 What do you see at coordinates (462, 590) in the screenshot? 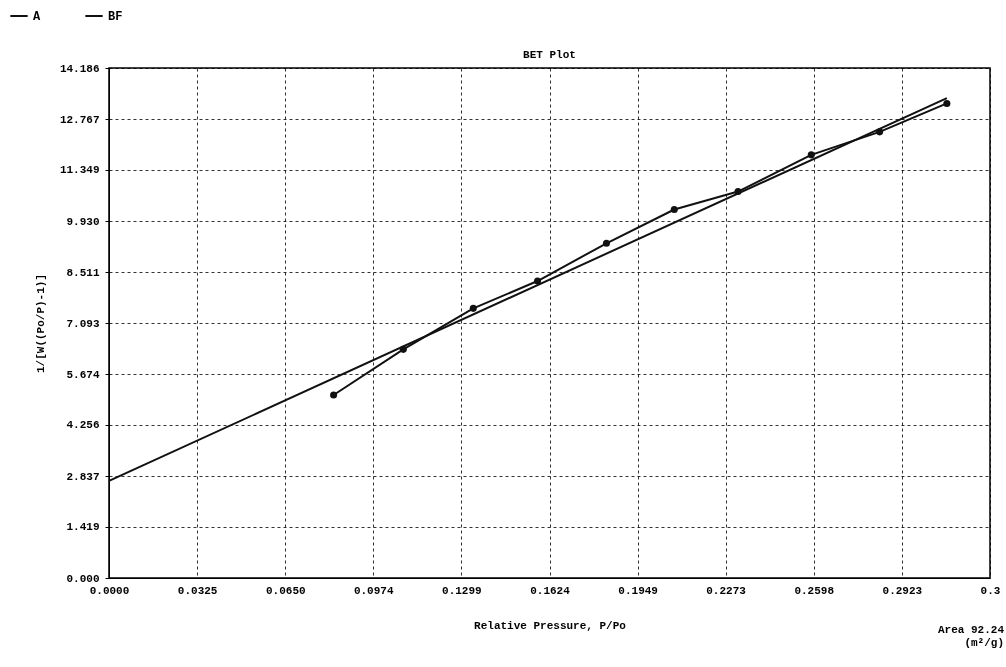
I see `x-tick-label: 0.1299` at bounding box center [462, 590].